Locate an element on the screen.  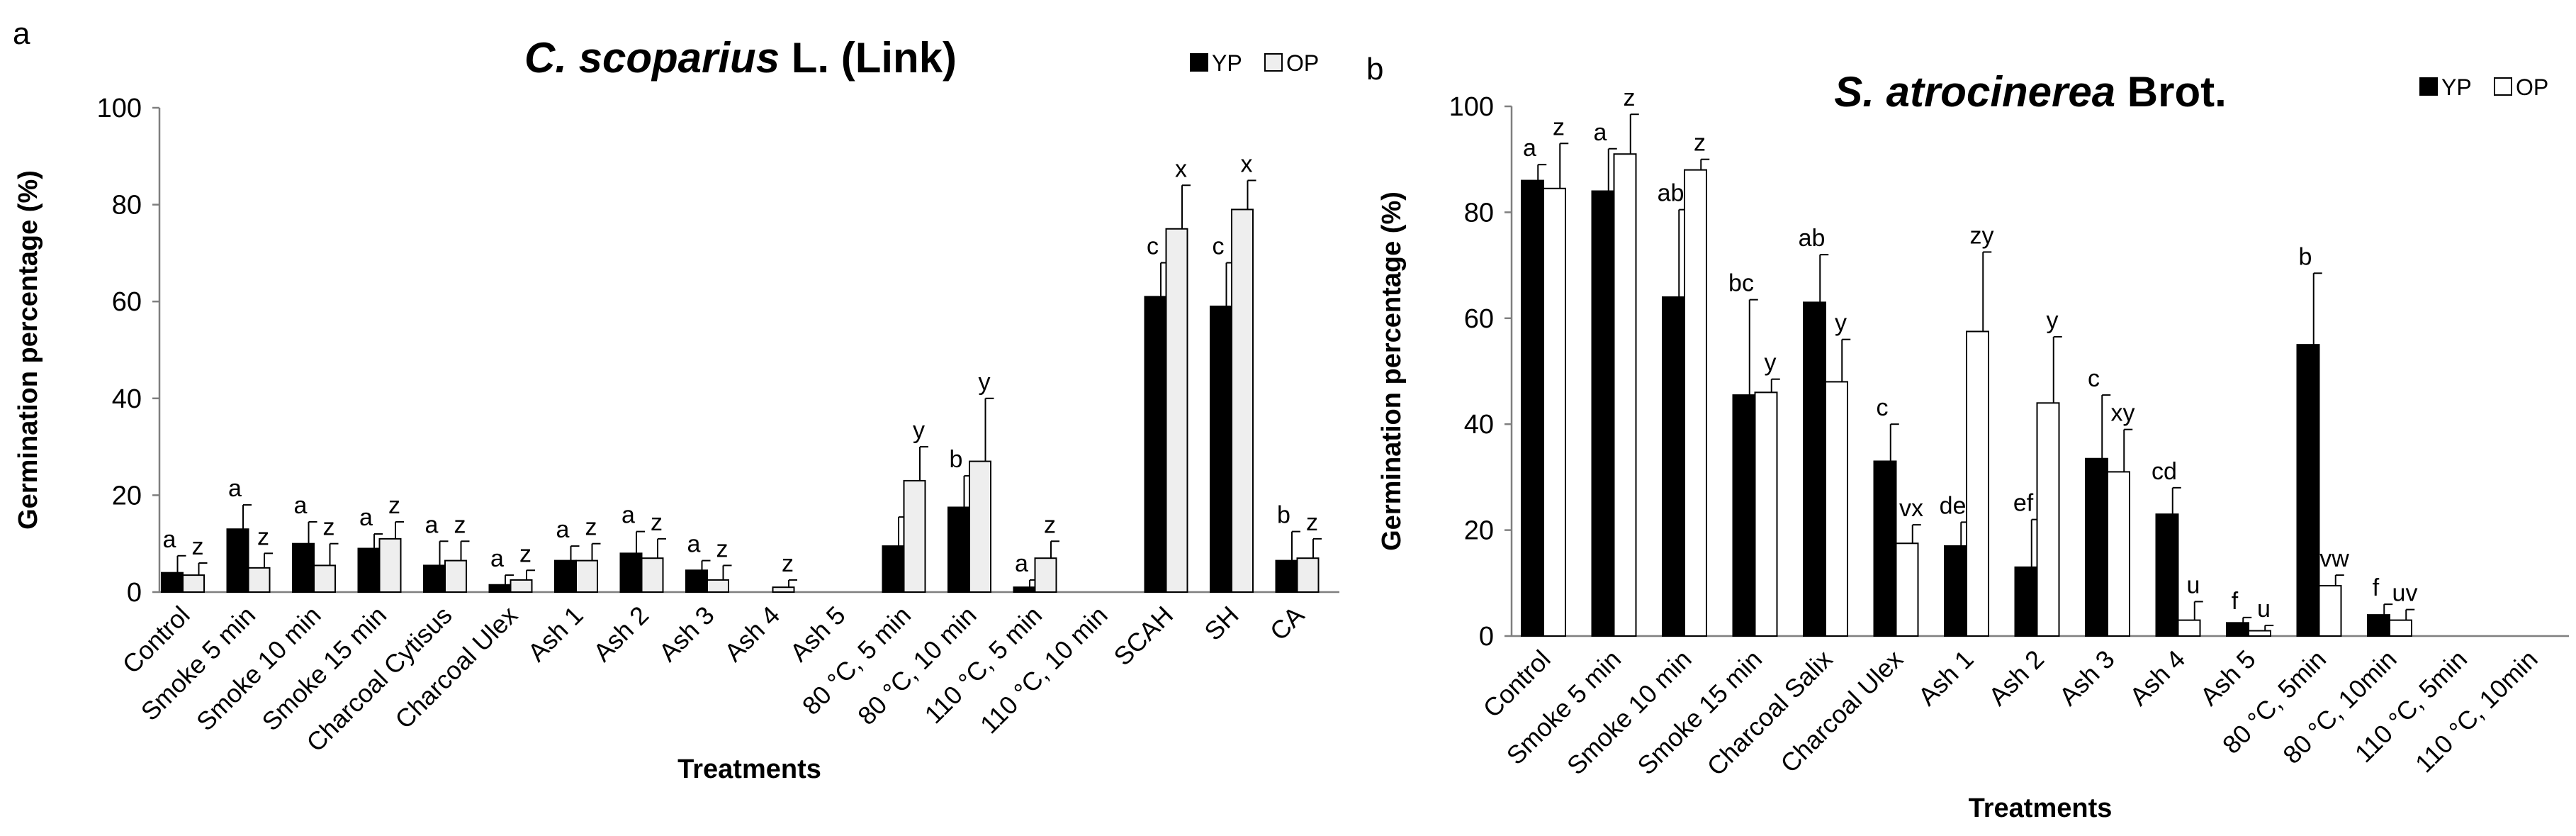
x-category-label: Charcoal Salix is located at coordinates (1770, 713).